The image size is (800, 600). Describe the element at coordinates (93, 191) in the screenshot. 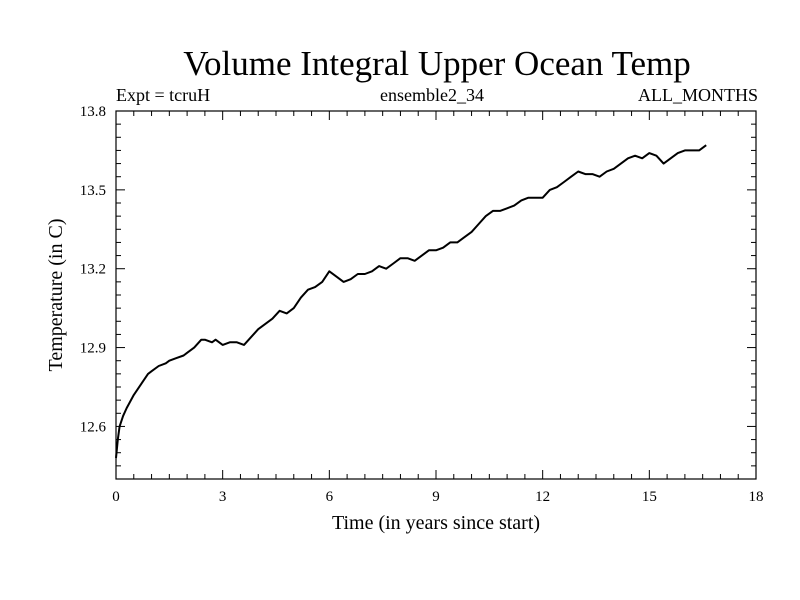

I see `y-tick-label: 13.5` at that location.